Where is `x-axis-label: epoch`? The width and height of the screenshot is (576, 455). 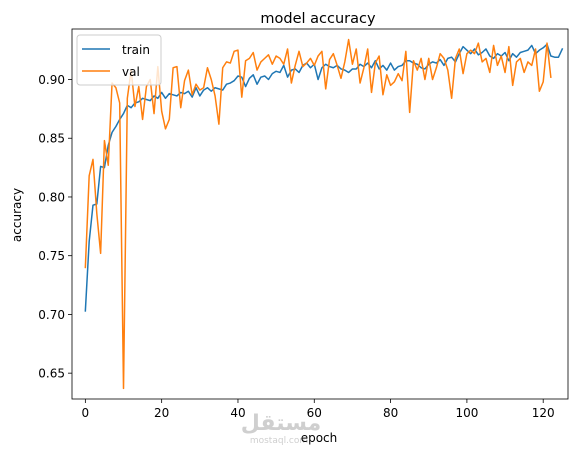
x-axis-label: epoch is located at coordinates (319, 438).